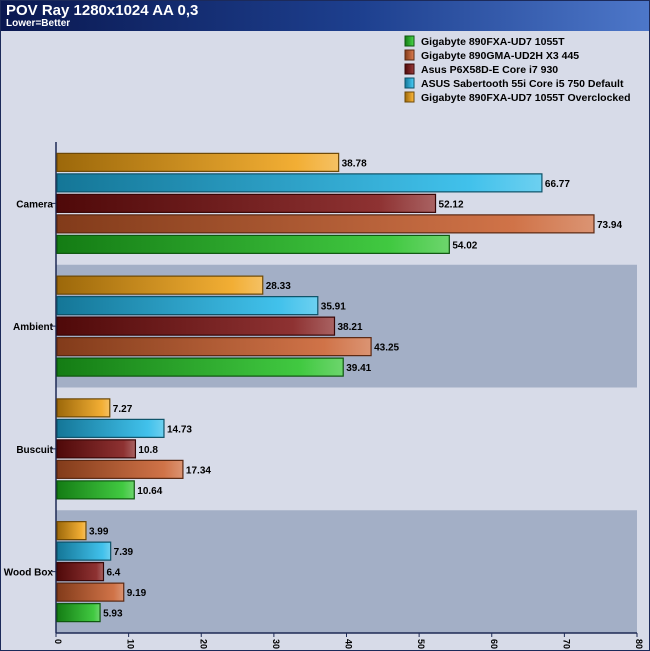 This screenshot has width=650, height=651. I want to click on data-label: 17.34, so click(198, 470).